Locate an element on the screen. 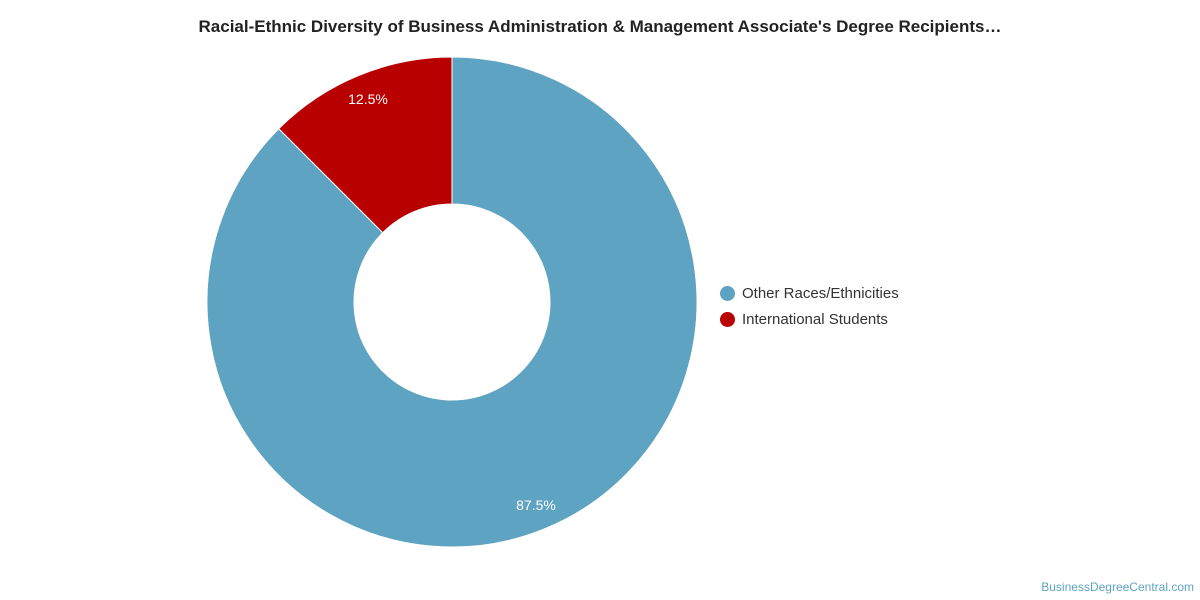 The image size is (1200, 600). slice-international-students is located at coordinates (365, 145).